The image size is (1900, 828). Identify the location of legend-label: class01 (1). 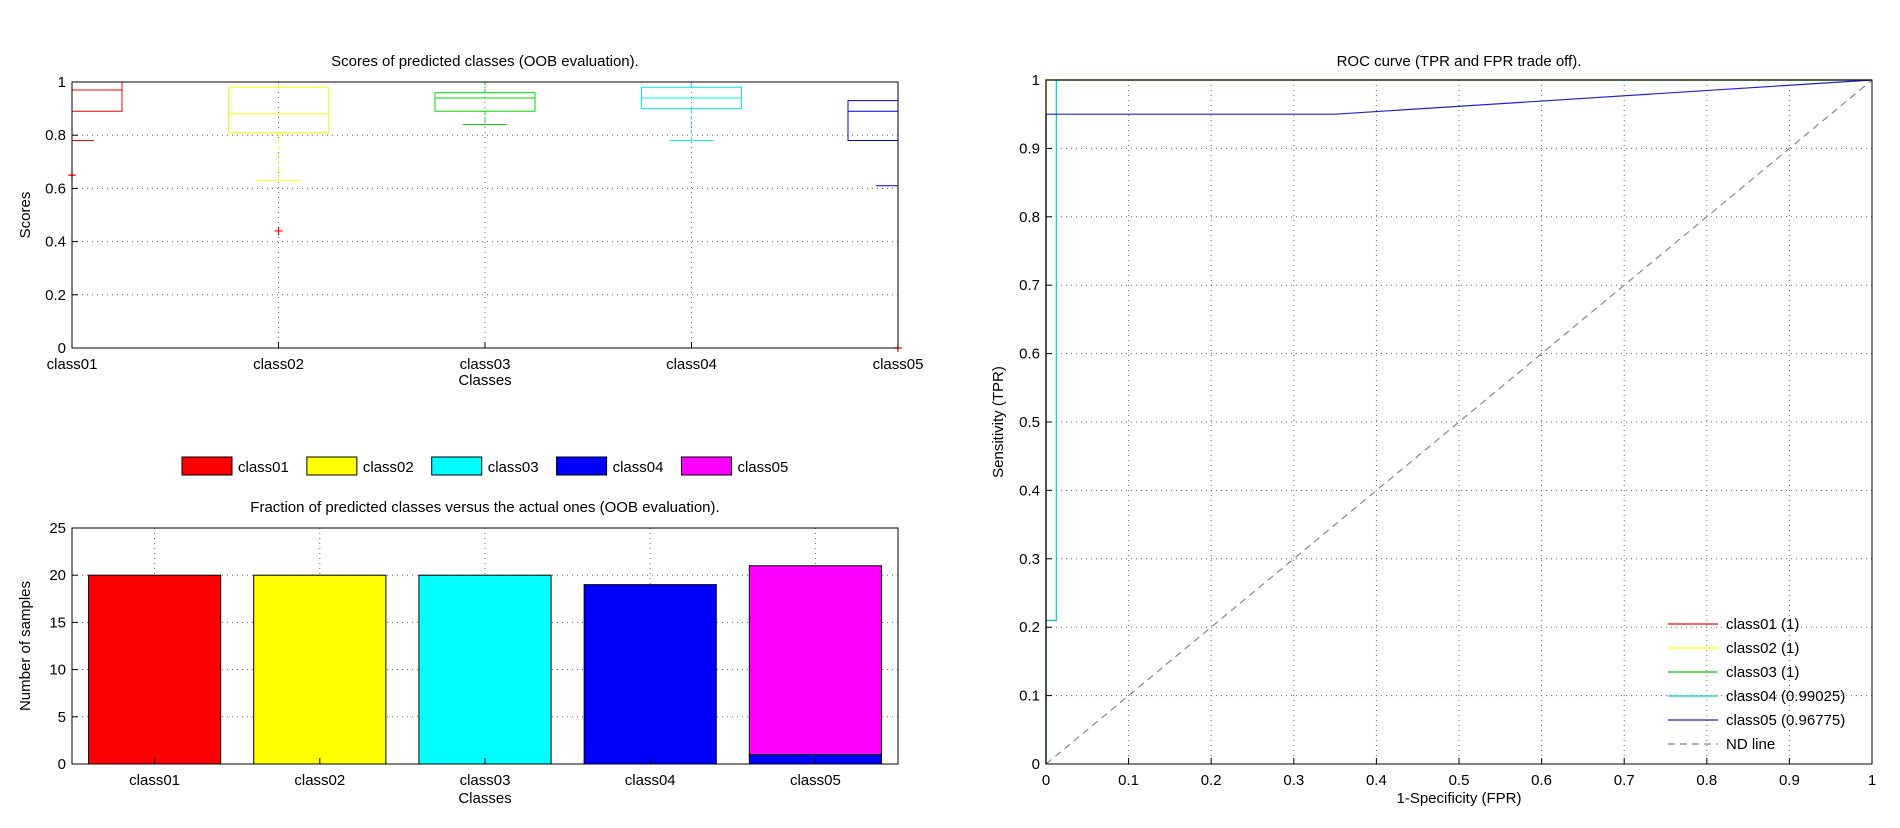
(1762, 624).